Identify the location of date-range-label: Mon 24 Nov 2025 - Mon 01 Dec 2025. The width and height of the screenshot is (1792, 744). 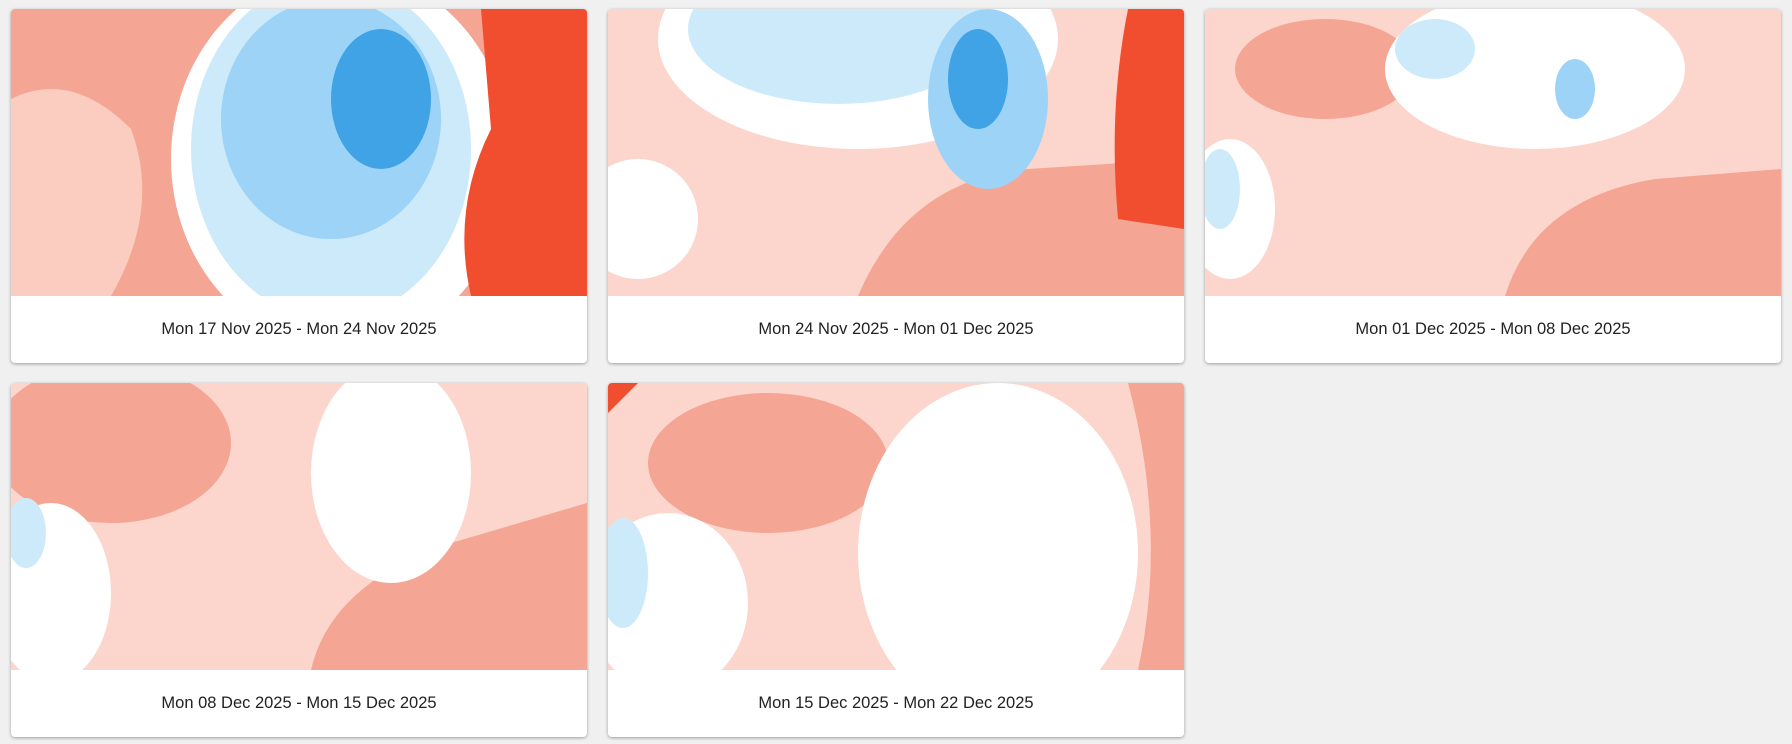
(896, 329).